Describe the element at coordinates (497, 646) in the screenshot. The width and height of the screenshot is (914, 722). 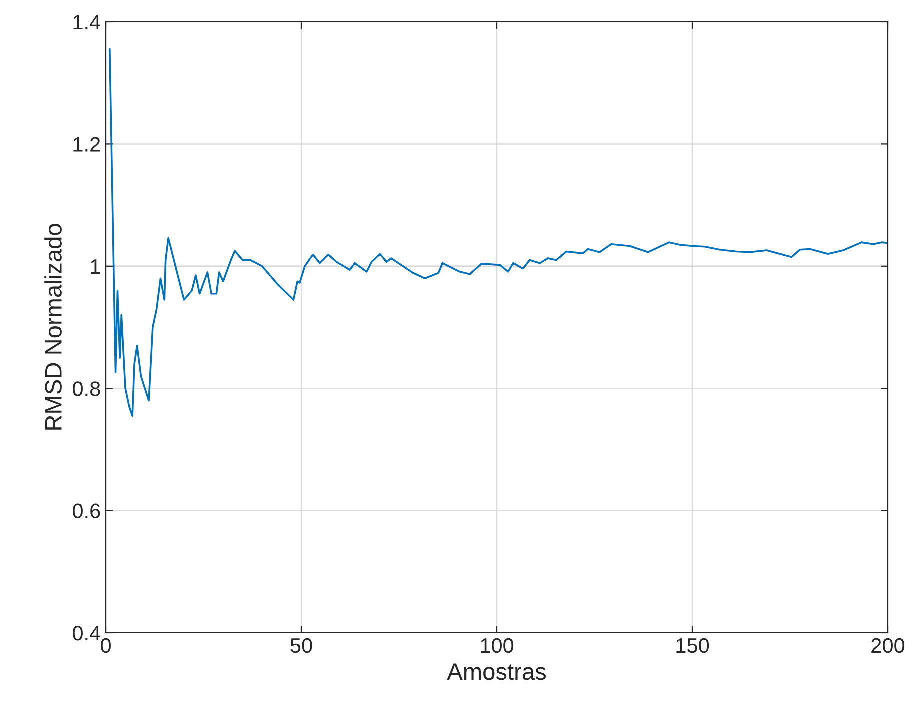
I see `x-tick-label: 100` at that location.